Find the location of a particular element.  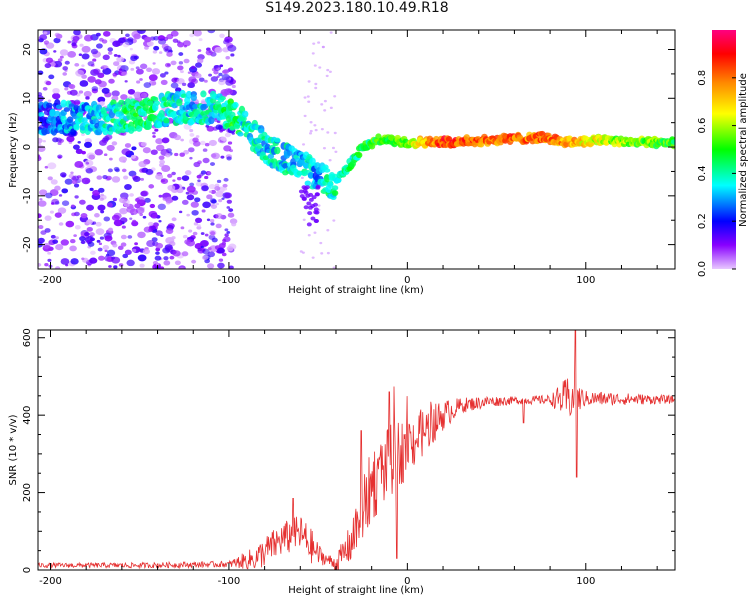

x-tick-label: 0 is located at coordinates (407, 280).